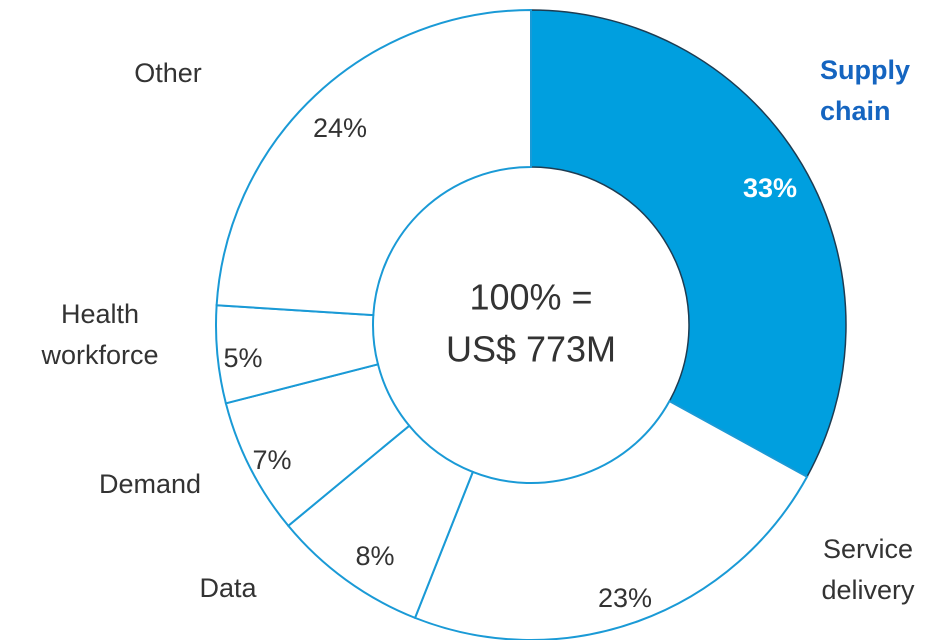 This screenshot has width=949, height=640. I want to click on value-label: 23%, so click(625, 598).